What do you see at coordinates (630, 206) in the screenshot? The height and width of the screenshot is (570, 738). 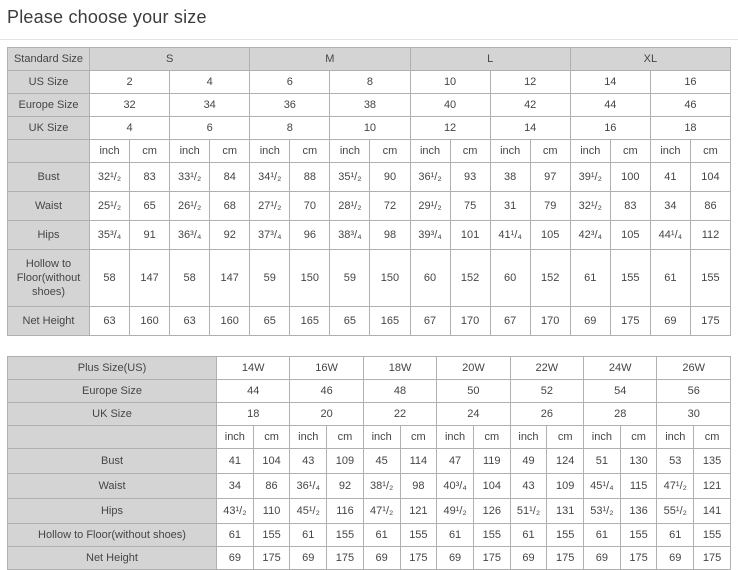 I see `value-cell: 83` at bounding box center [630, 206].